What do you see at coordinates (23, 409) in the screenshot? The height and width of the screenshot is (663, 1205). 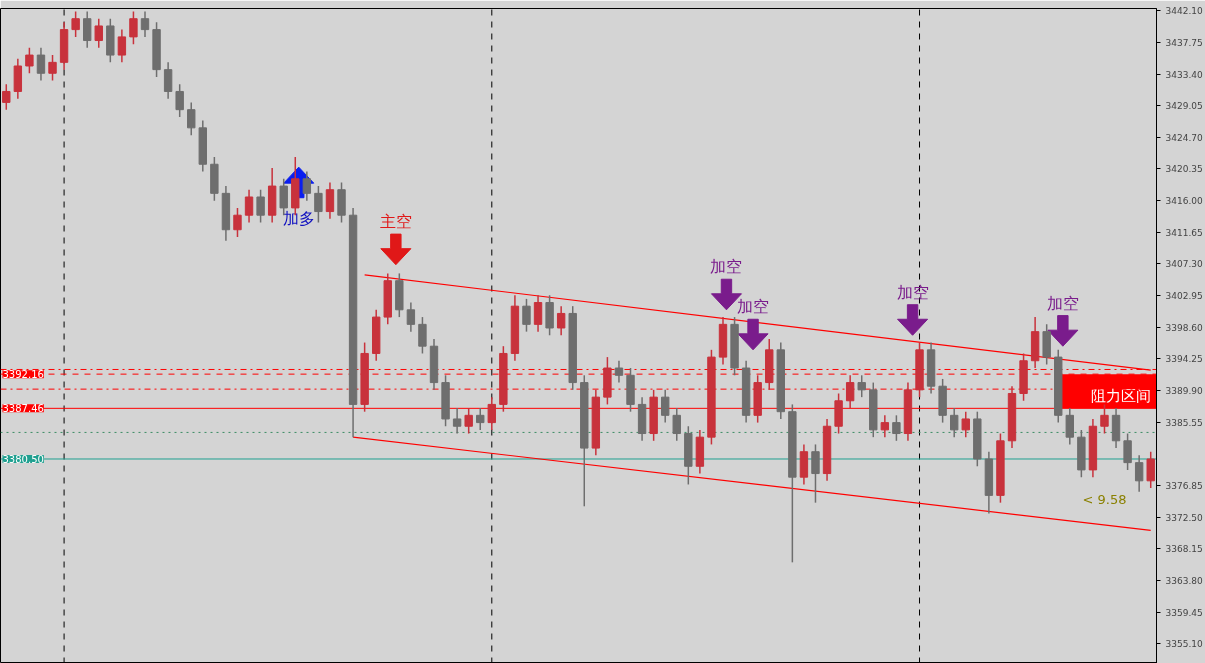 I see `ref-line-label: 3387.46` at bounding box center [23, 409].